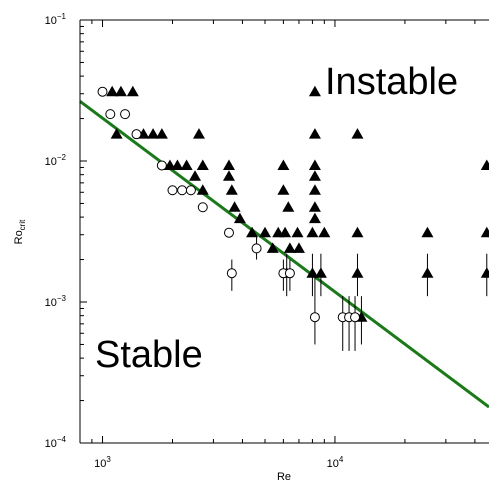 The height and width of the screenshot is (486, 489). What do you see at coordinates (284, 477) in the screenshot?
I see `x-axis-label: Re` at bounding box center [284, 477].